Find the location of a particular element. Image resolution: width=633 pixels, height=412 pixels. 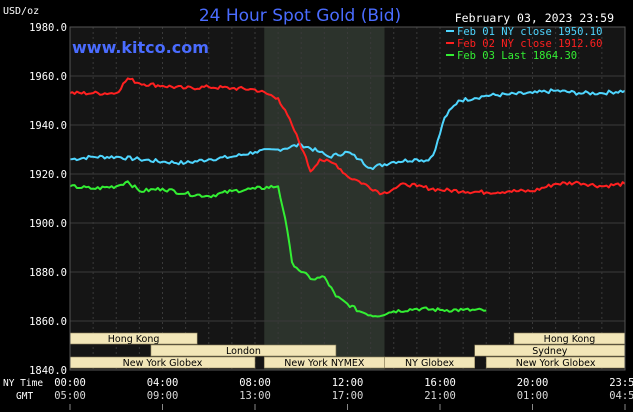

legend-entry: Feb 02 NY close 1912.60 is located at coordinates (529, 44).